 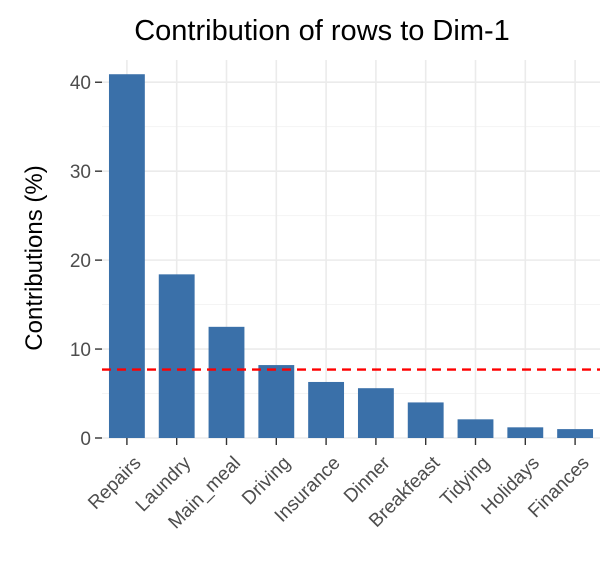 What do you see at coordinates (80, 83) in the screenshot?
I see `y-tick-label: 40` at bounding box center [80, 83].